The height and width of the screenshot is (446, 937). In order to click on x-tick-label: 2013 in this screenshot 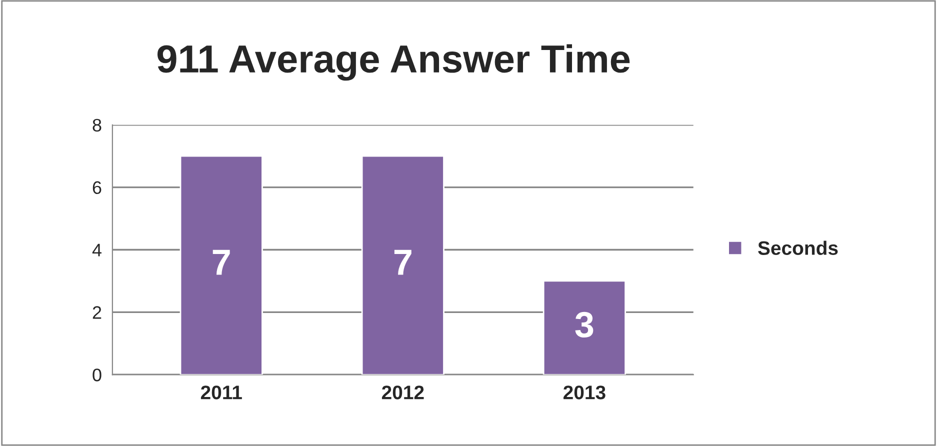, I will do `click(585, 393)`.